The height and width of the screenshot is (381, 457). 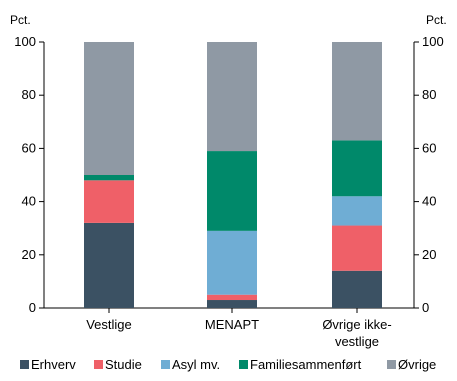 I want to click on y-unit-left: Pct., so click(x=20, y=20).